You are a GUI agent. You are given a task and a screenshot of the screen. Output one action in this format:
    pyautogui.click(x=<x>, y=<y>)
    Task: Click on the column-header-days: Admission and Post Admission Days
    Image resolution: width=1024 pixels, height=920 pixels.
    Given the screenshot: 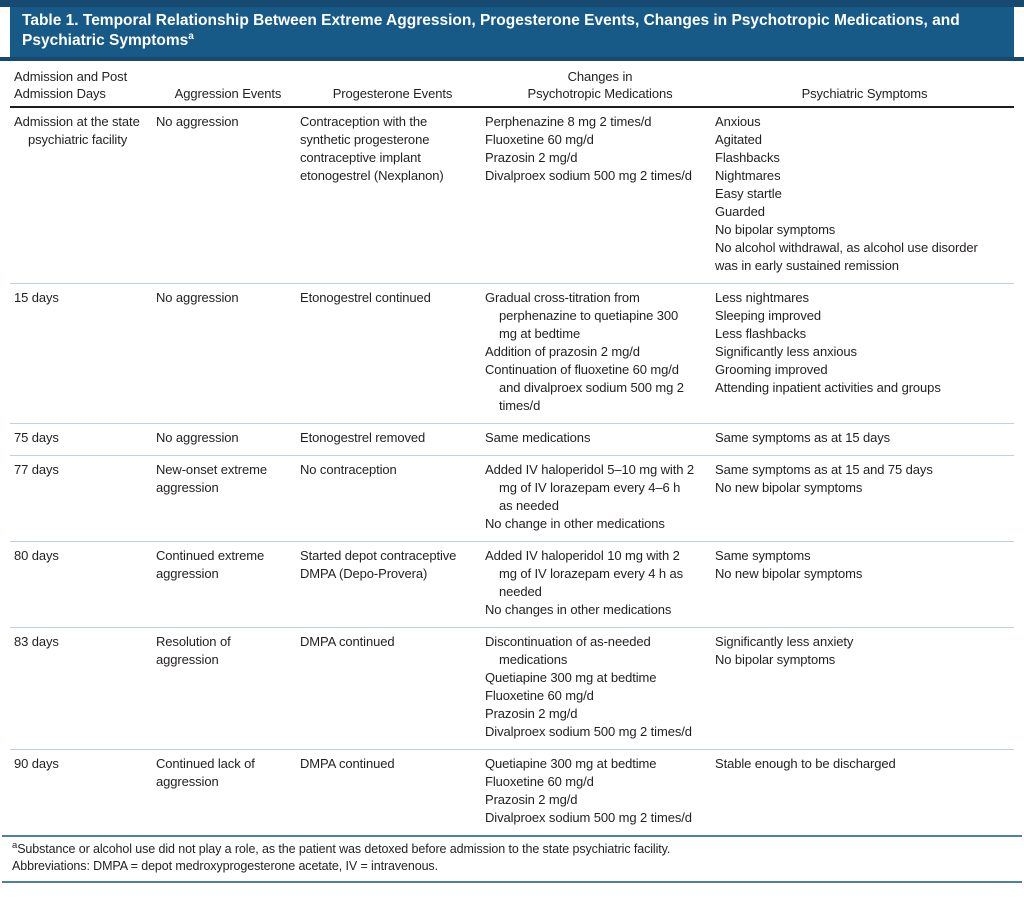 What is the action you would take?
    pyautogui.click(x=71, y=85)
    